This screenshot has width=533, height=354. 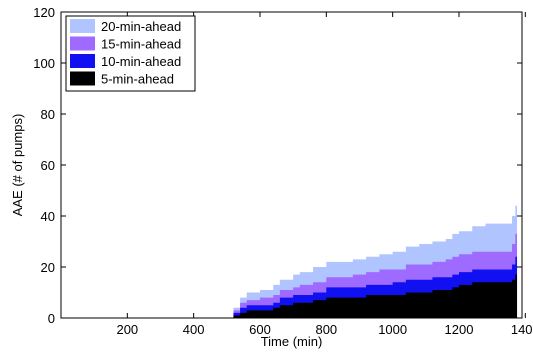 I want to click on legend-label: 10-min-ahead, so click(x=141, y=61).